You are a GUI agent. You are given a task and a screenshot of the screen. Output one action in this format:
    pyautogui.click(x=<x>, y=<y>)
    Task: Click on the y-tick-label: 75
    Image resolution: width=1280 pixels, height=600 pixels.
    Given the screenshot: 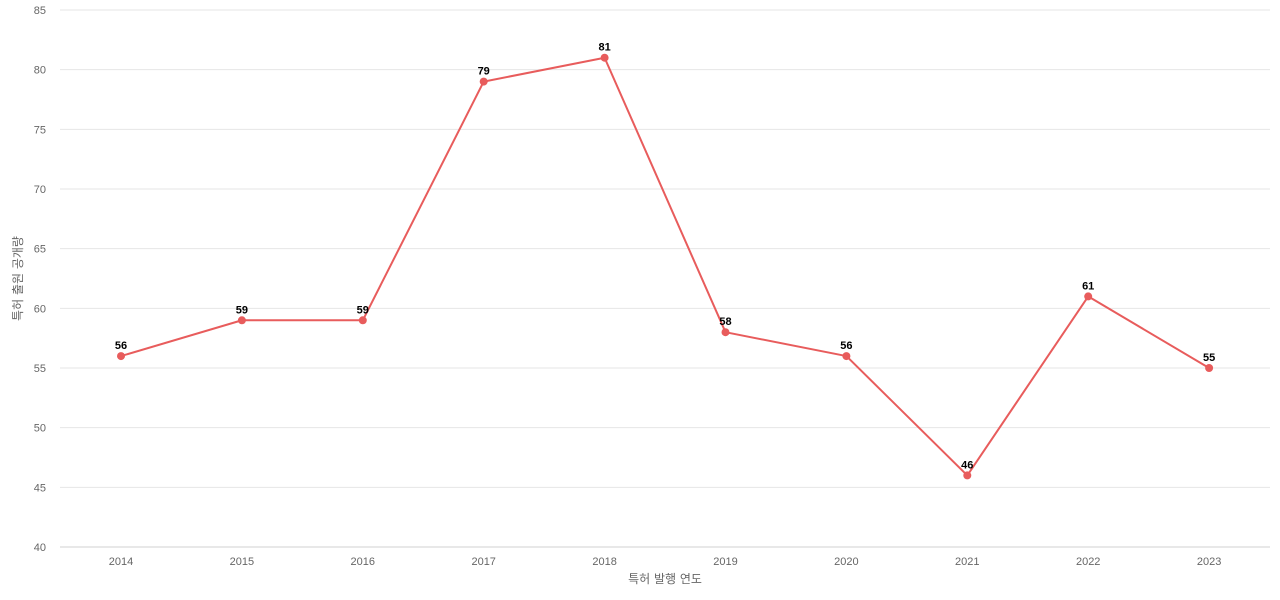 What is the action you would take?
    pyautogui.click(x=40, y=130)
    